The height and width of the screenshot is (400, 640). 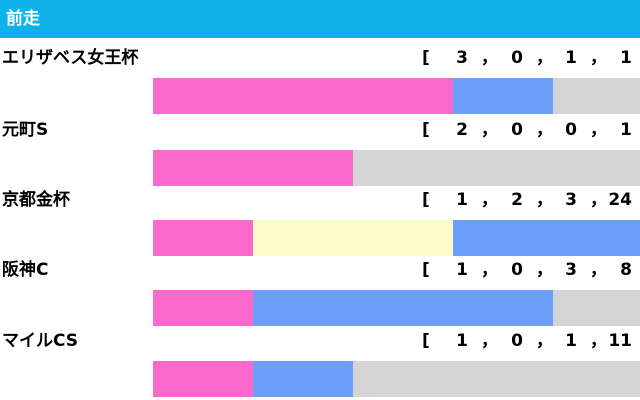 I want to click on bar-segment-second, so click(x=353, y=238).